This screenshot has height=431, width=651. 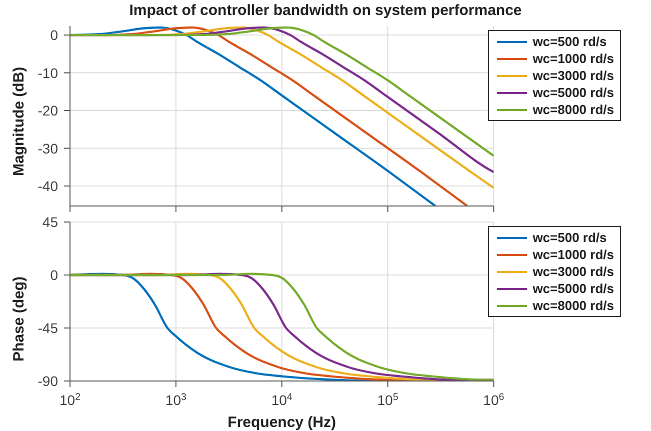 What do you see at coordinates (48, 186) in the screenshot?
I see `y-tick-label: -40` at bounding box center [48, 186].